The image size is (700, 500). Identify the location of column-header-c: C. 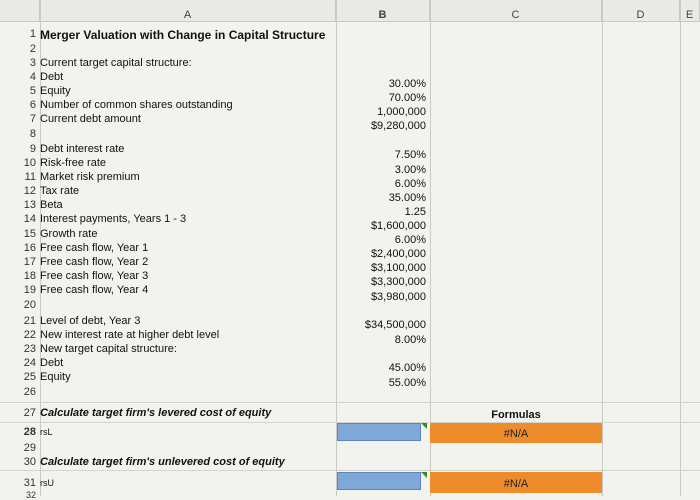
(516, 11).